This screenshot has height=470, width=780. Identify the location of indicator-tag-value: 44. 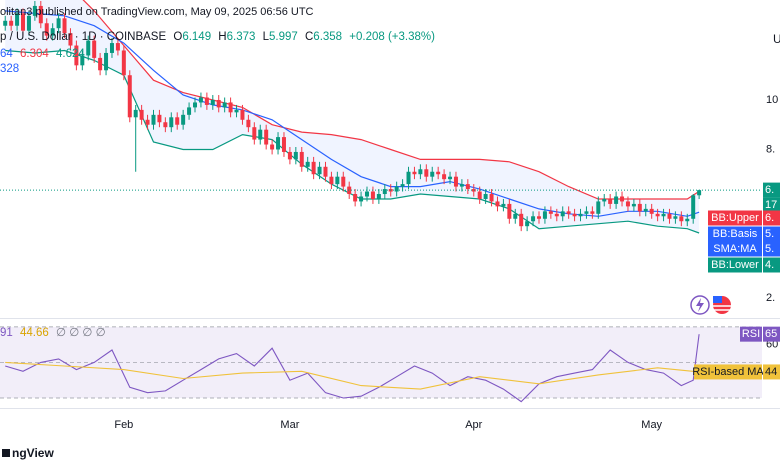
(771, 372).